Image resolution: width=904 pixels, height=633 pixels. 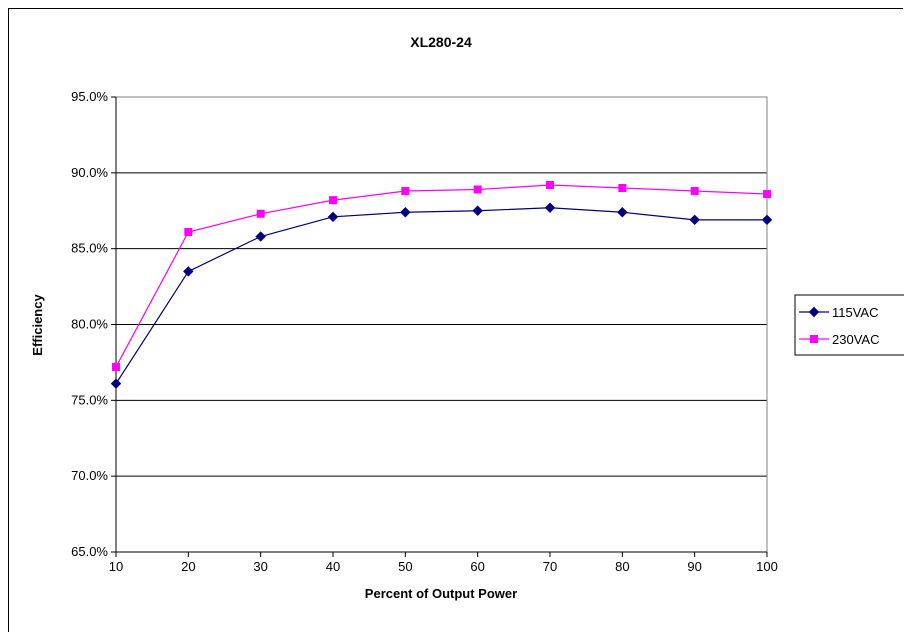 I want to click on legend: 115VAC 230VAC, so click(x=849, y=325).